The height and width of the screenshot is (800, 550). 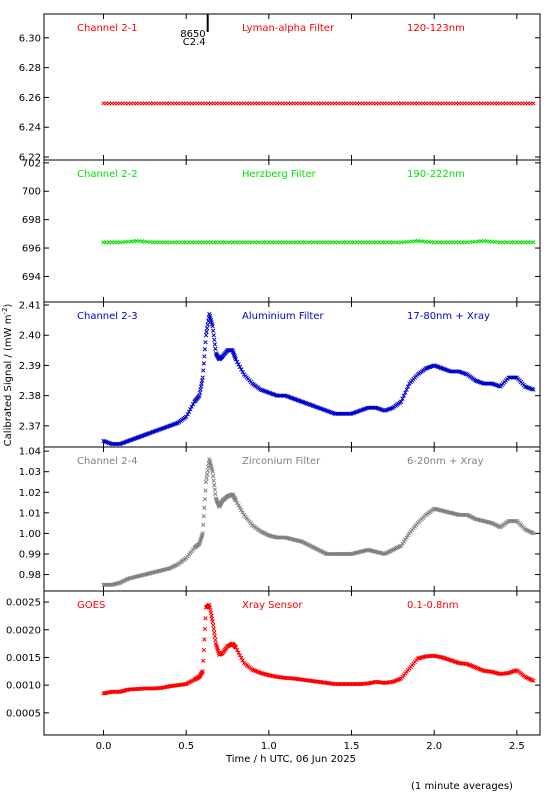 What do you see at coordinates (31, 192) in the screenshot?
I see `panel-2-ytick-label: 700` at bounding box center [31, 192].